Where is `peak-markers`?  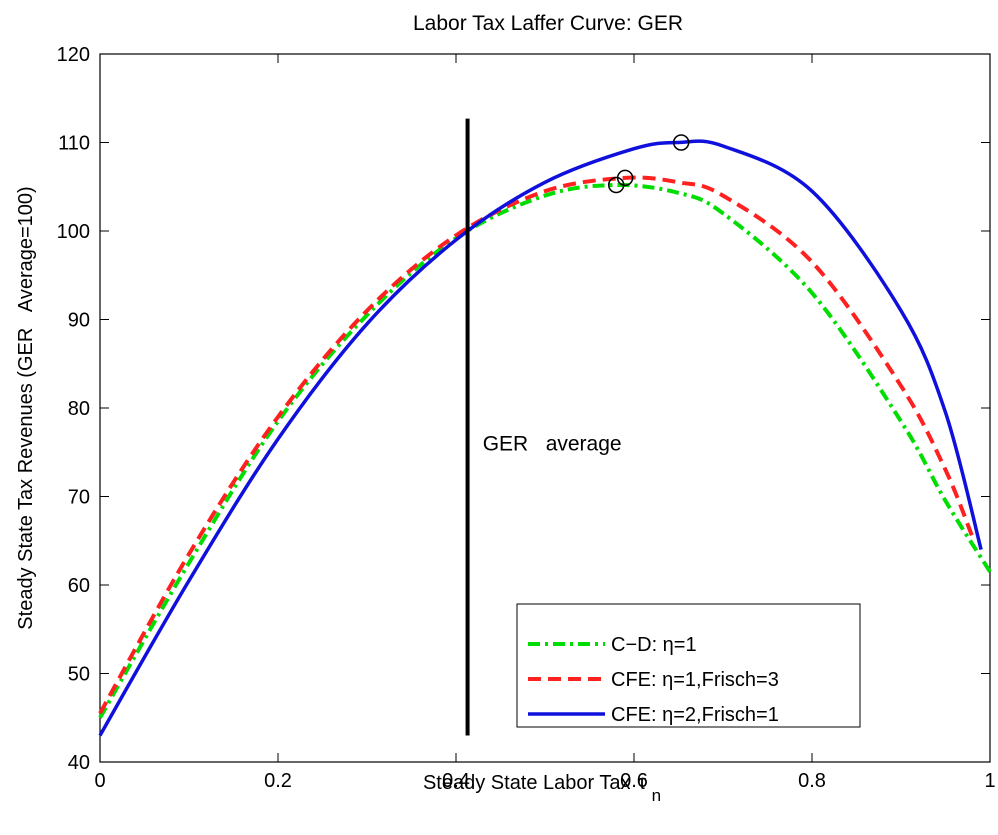
peak-markers is located at coordinates (648, 164).